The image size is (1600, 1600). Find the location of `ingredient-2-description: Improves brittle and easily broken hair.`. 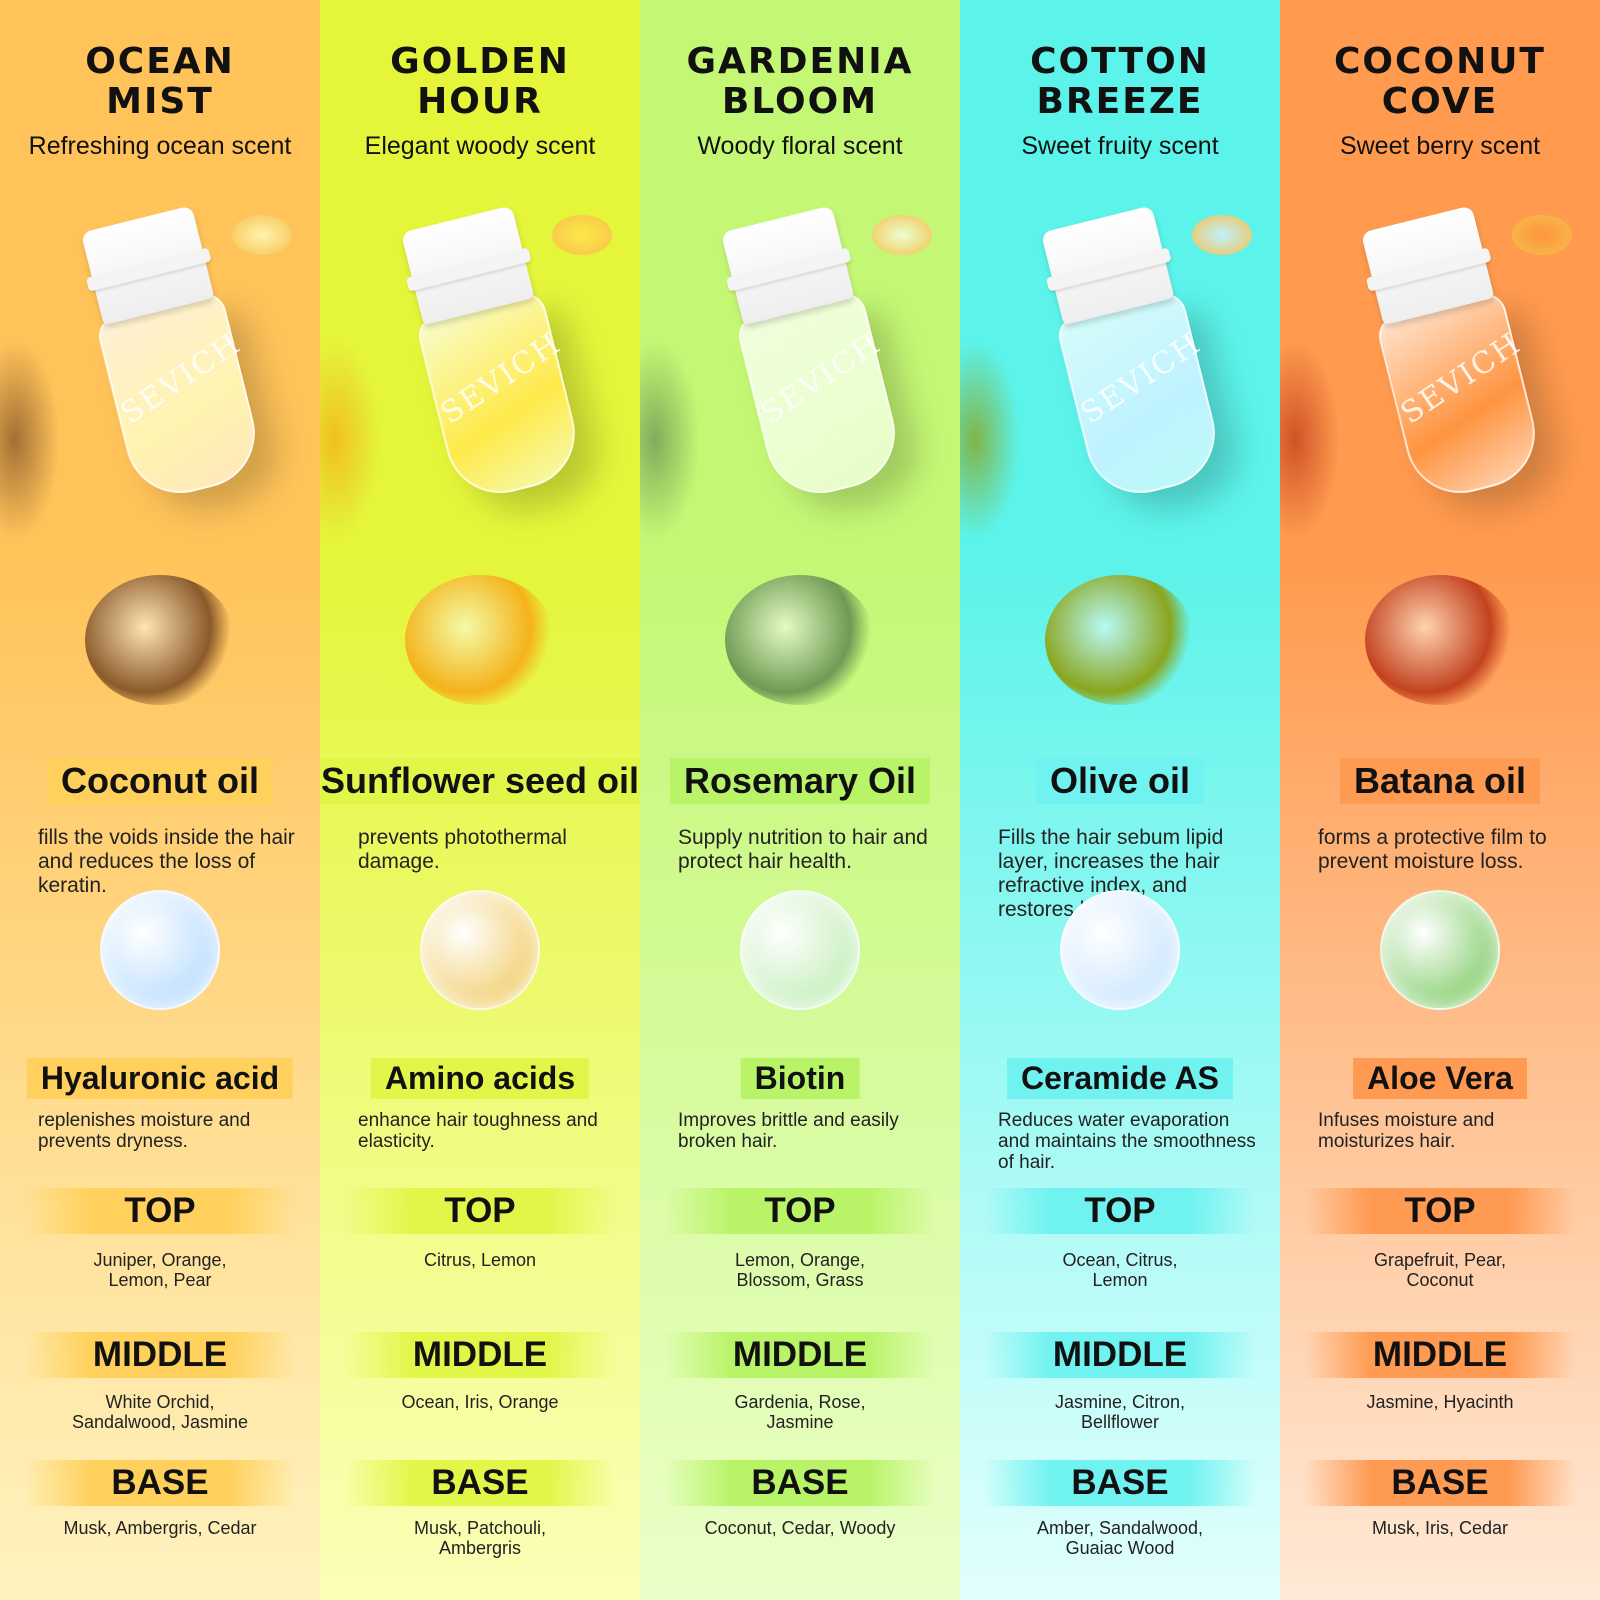

ingredient-2-description: Improves brittle and easily broken hair. is located at coordinates (788, 1131).